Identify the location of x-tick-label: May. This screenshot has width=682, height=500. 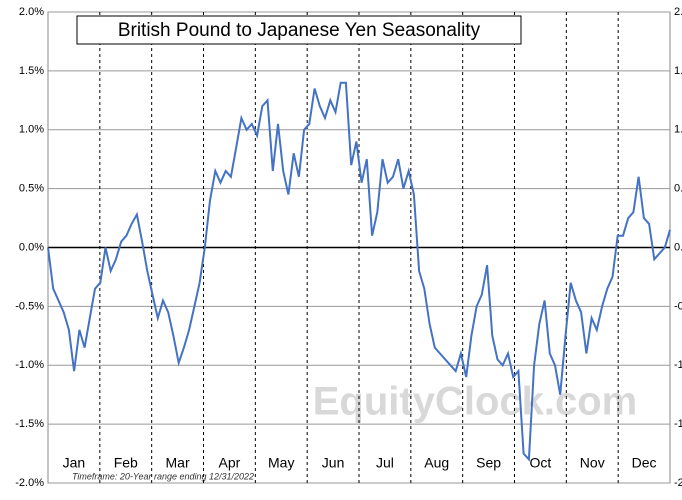
(281, 463).